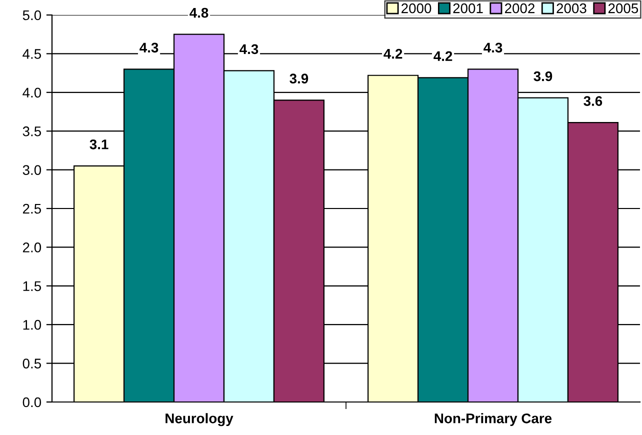 This screenshot has width=642, height=435. I want to click on y-tick-label: 5.0, so click(32, 15).